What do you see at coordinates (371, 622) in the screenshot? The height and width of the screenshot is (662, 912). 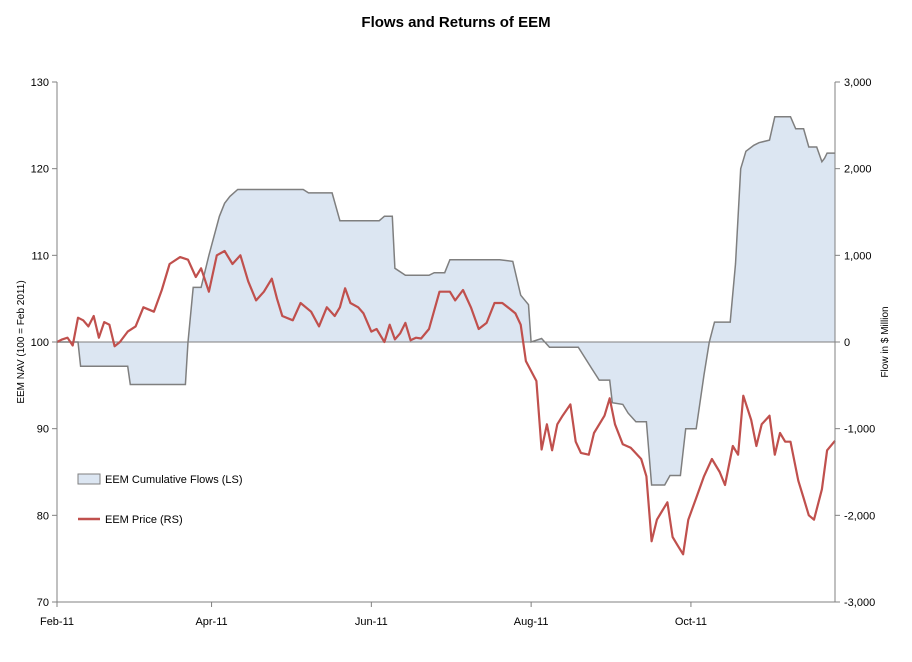 I see `x-tick-label: Jun-11` at bounding box center [371, 622].